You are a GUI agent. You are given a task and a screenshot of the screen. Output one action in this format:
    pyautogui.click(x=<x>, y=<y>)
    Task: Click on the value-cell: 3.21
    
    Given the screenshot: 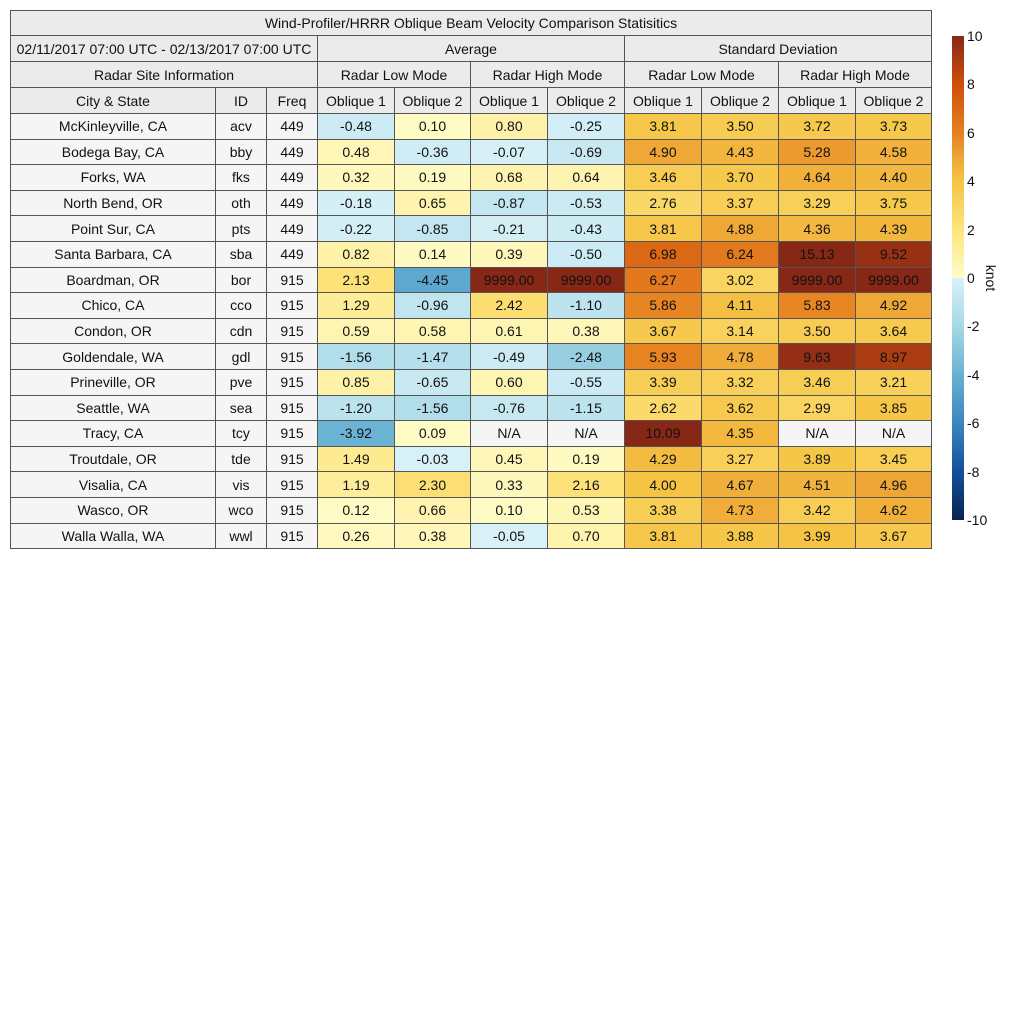 What is the action you would take?
    pyautogui.click(x=893, y=382)
    